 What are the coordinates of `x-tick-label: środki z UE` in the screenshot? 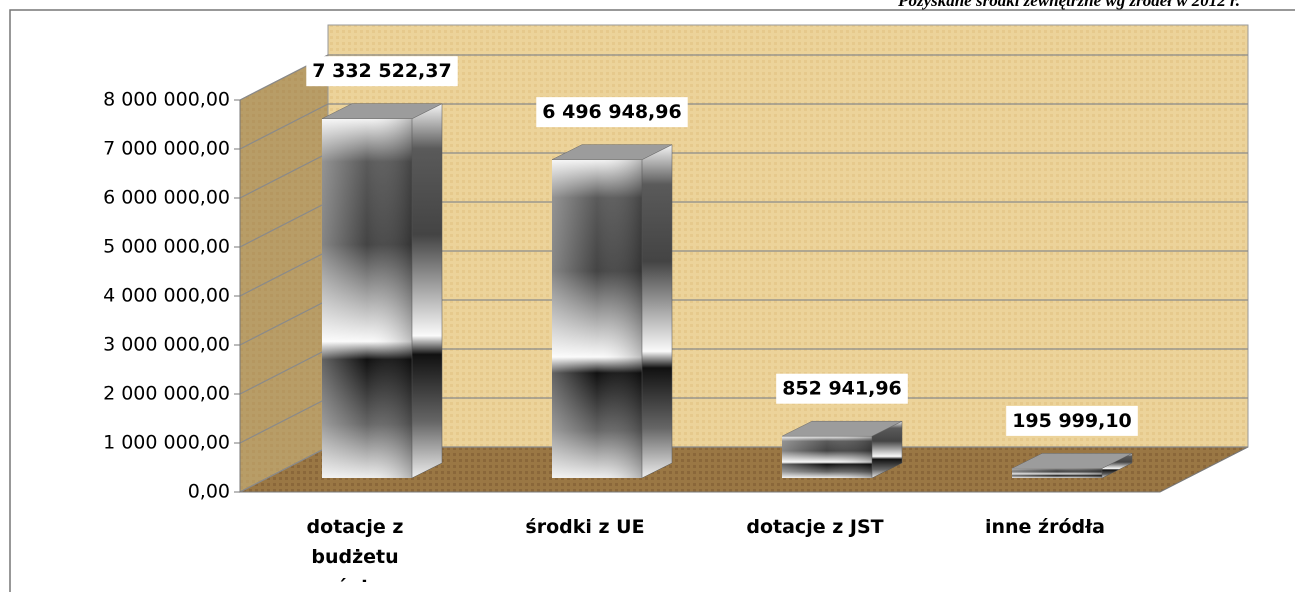 It's located at (585, 527).